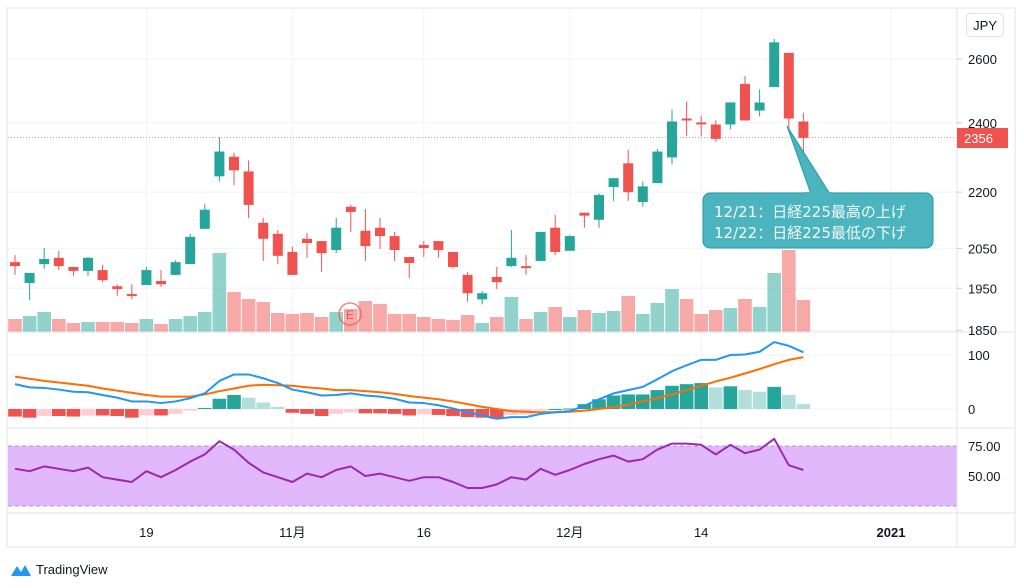  What do you see at coordinates (409, 463) in the screenshot?
I see `rsi-line` at bounding box center [409, 463].